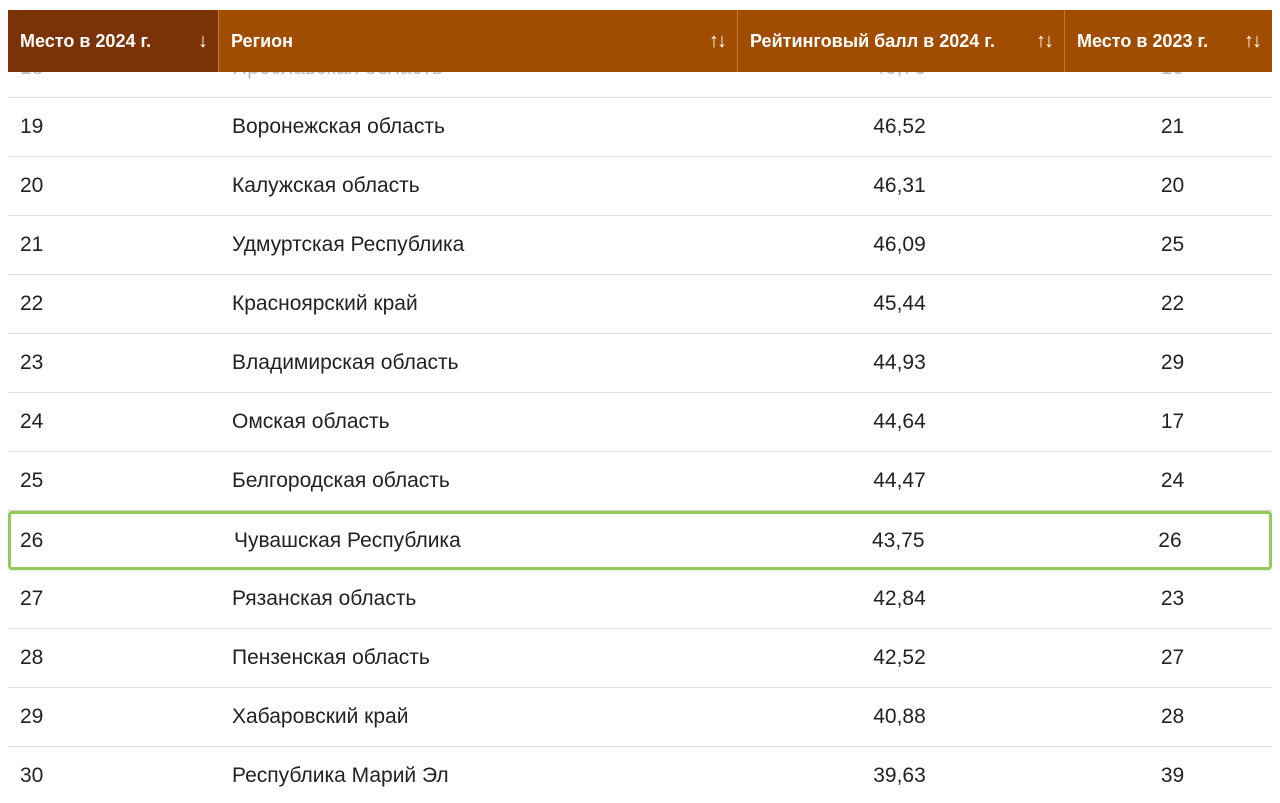 The height and width of the screenshot is (803, 1280). I want to click on column-header-score-2024: Рейтинговый балл в 2024 г. ↑↓, so click(901, 41).